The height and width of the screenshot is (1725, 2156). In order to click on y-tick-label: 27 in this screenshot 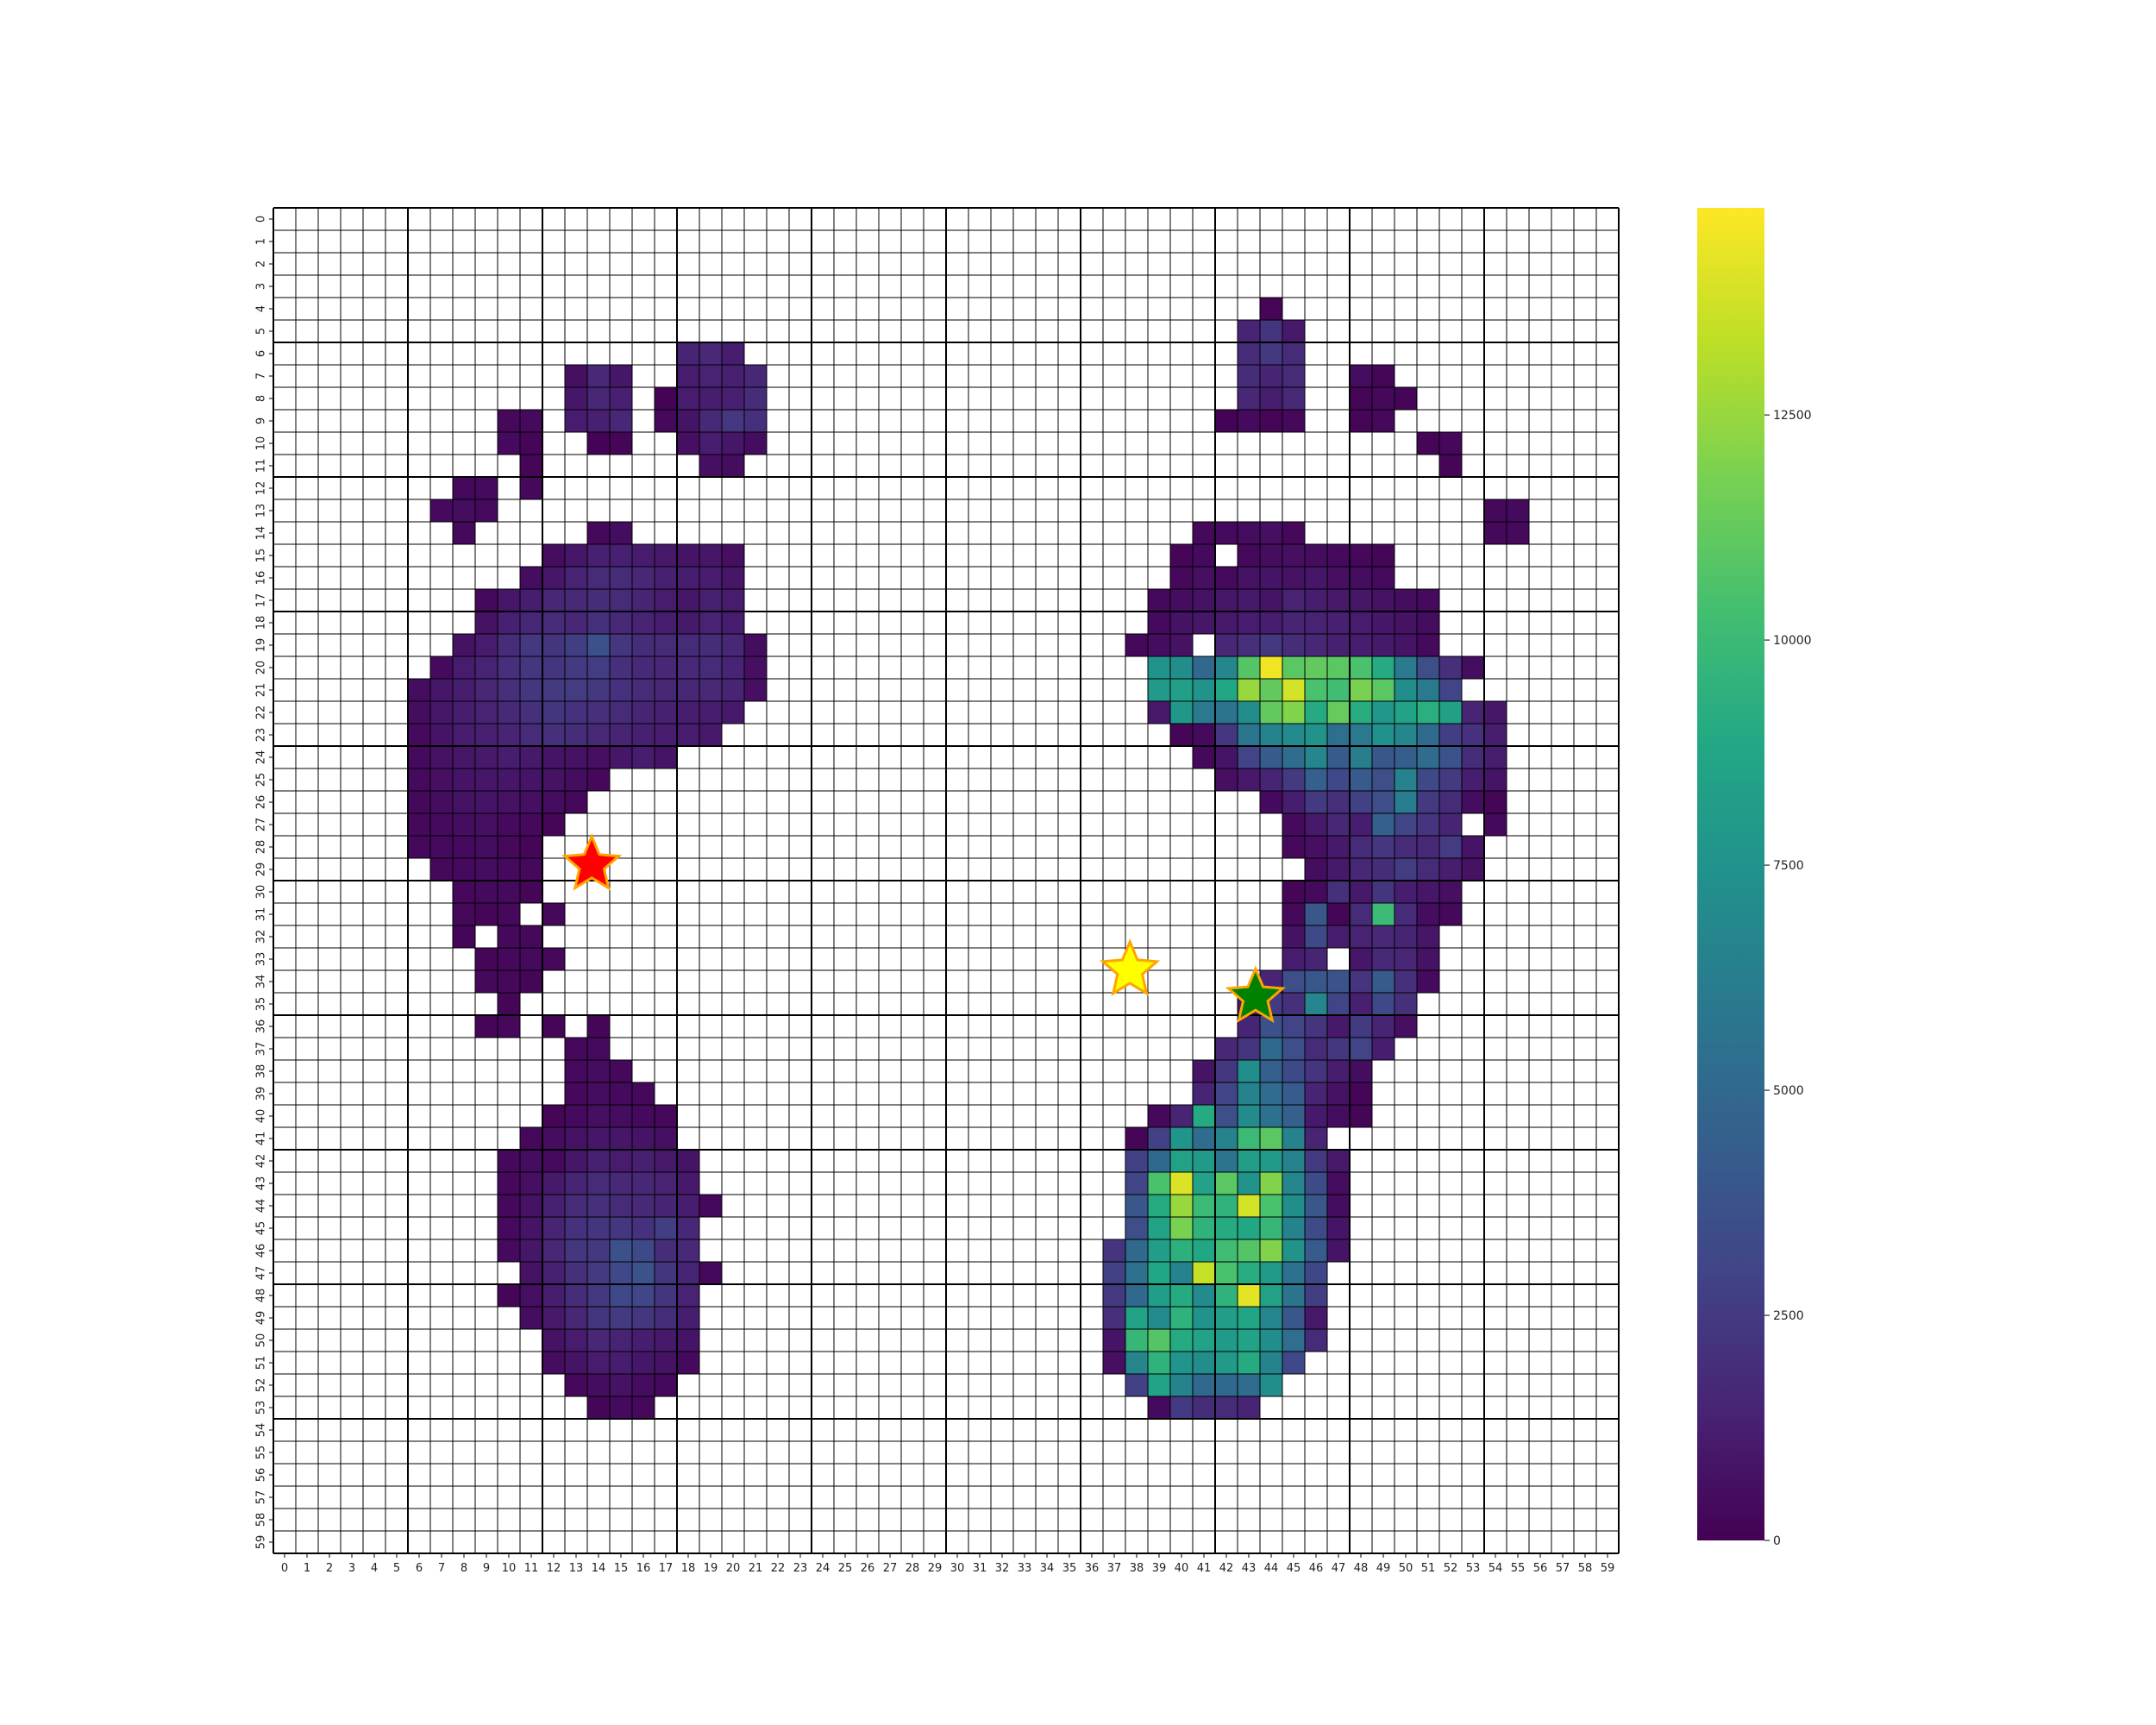, I will do `click(261, 825)`.